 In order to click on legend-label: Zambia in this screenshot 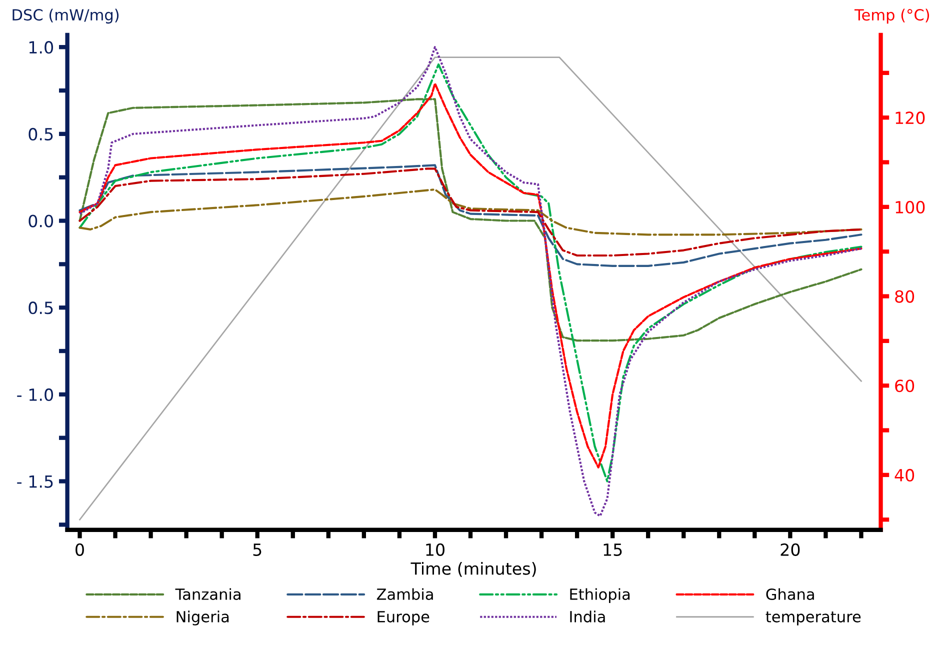, I will do `click(404, 594)`.